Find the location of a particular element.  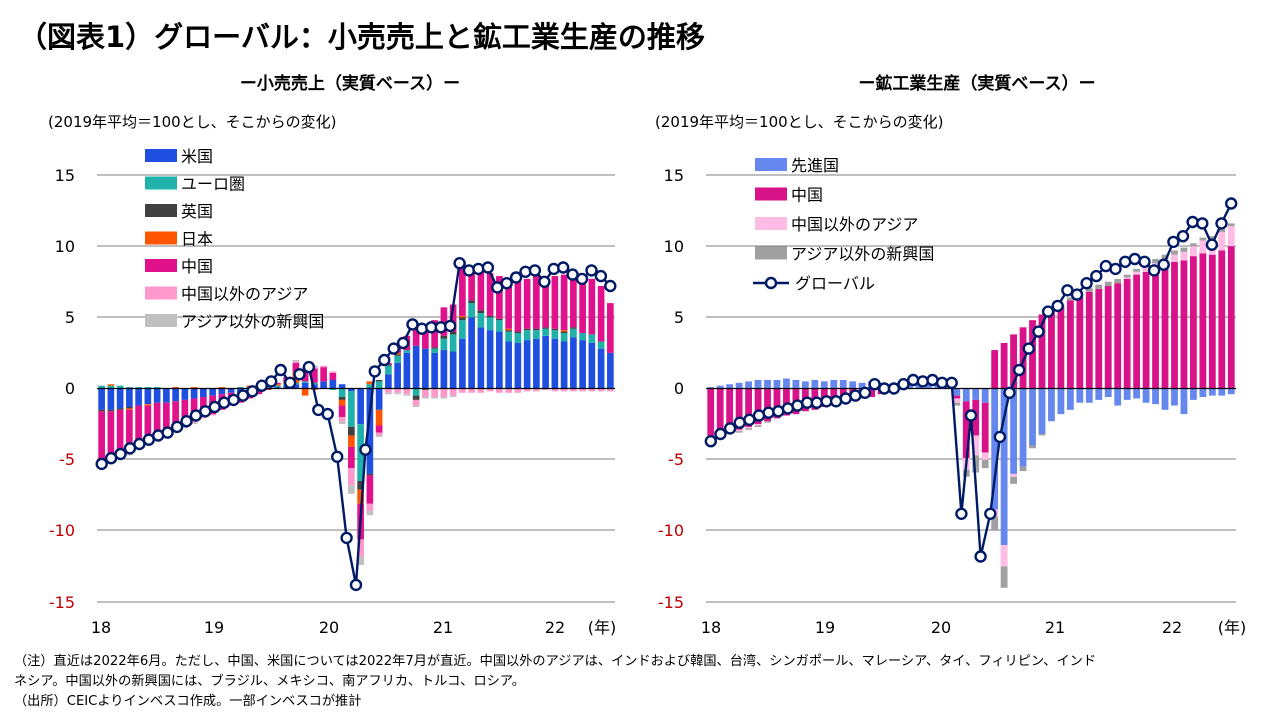

legend-label-asia: 中国以外のアジア is located at coordinates (854, 224).